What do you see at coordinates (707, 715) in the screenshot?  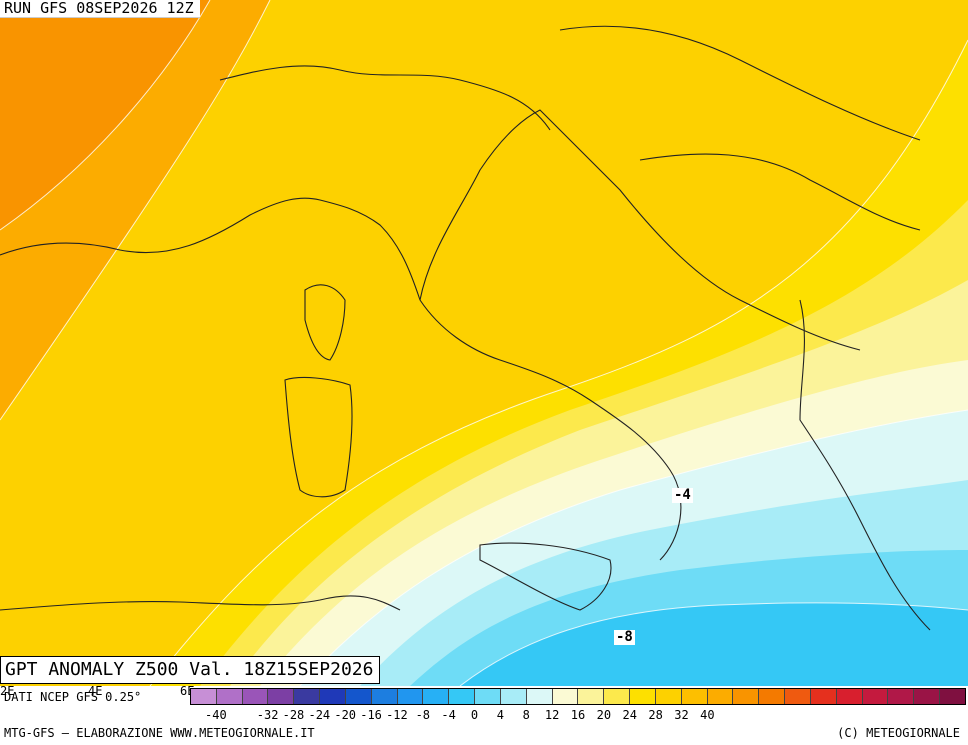 I see `legend-tick: 40` at bounding box center [707, 715].